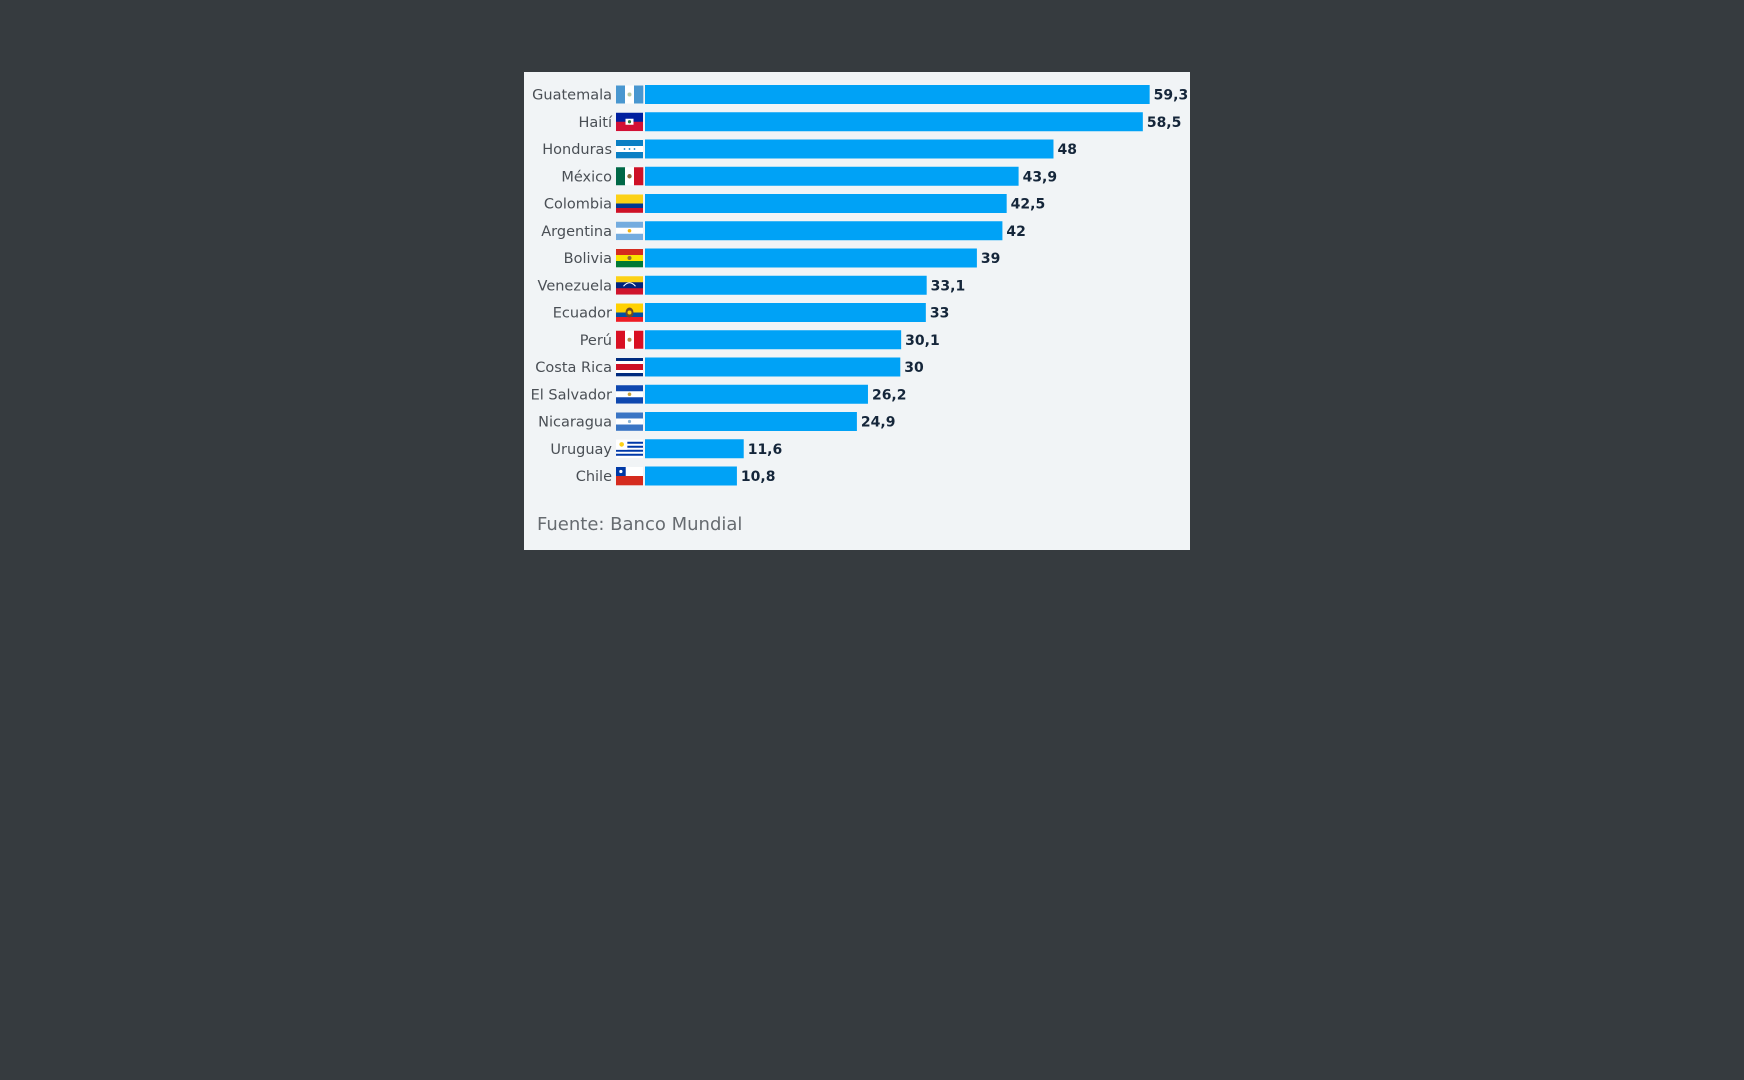 This screenshot has width=1744, height=1080. Describe the element at coordinates (1040, 177) in the screenshot. I see `value-label-mexico: 43,9` at that location.